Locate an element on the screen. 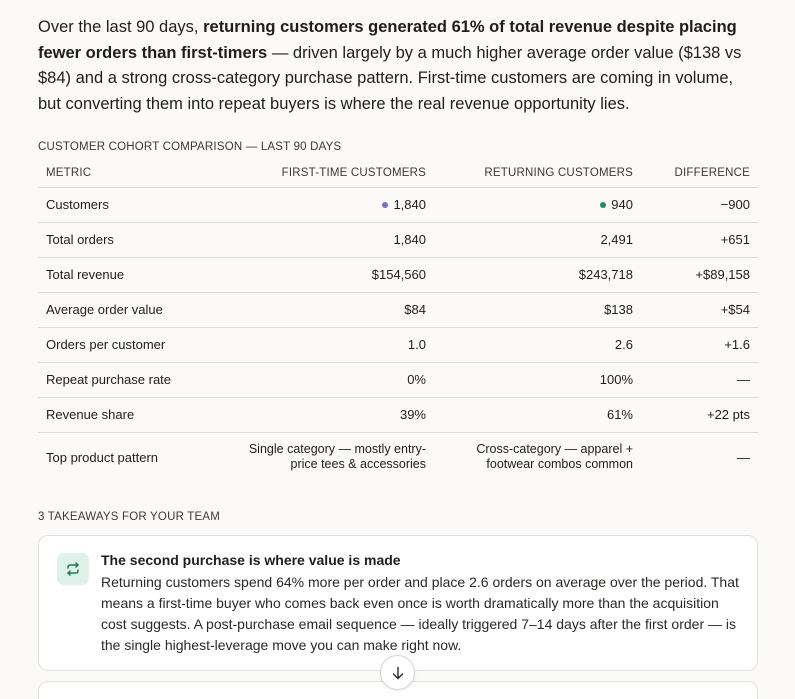 The image size is (795, 699). cell-difference: +22 pts is located at coordinates (695, 415).